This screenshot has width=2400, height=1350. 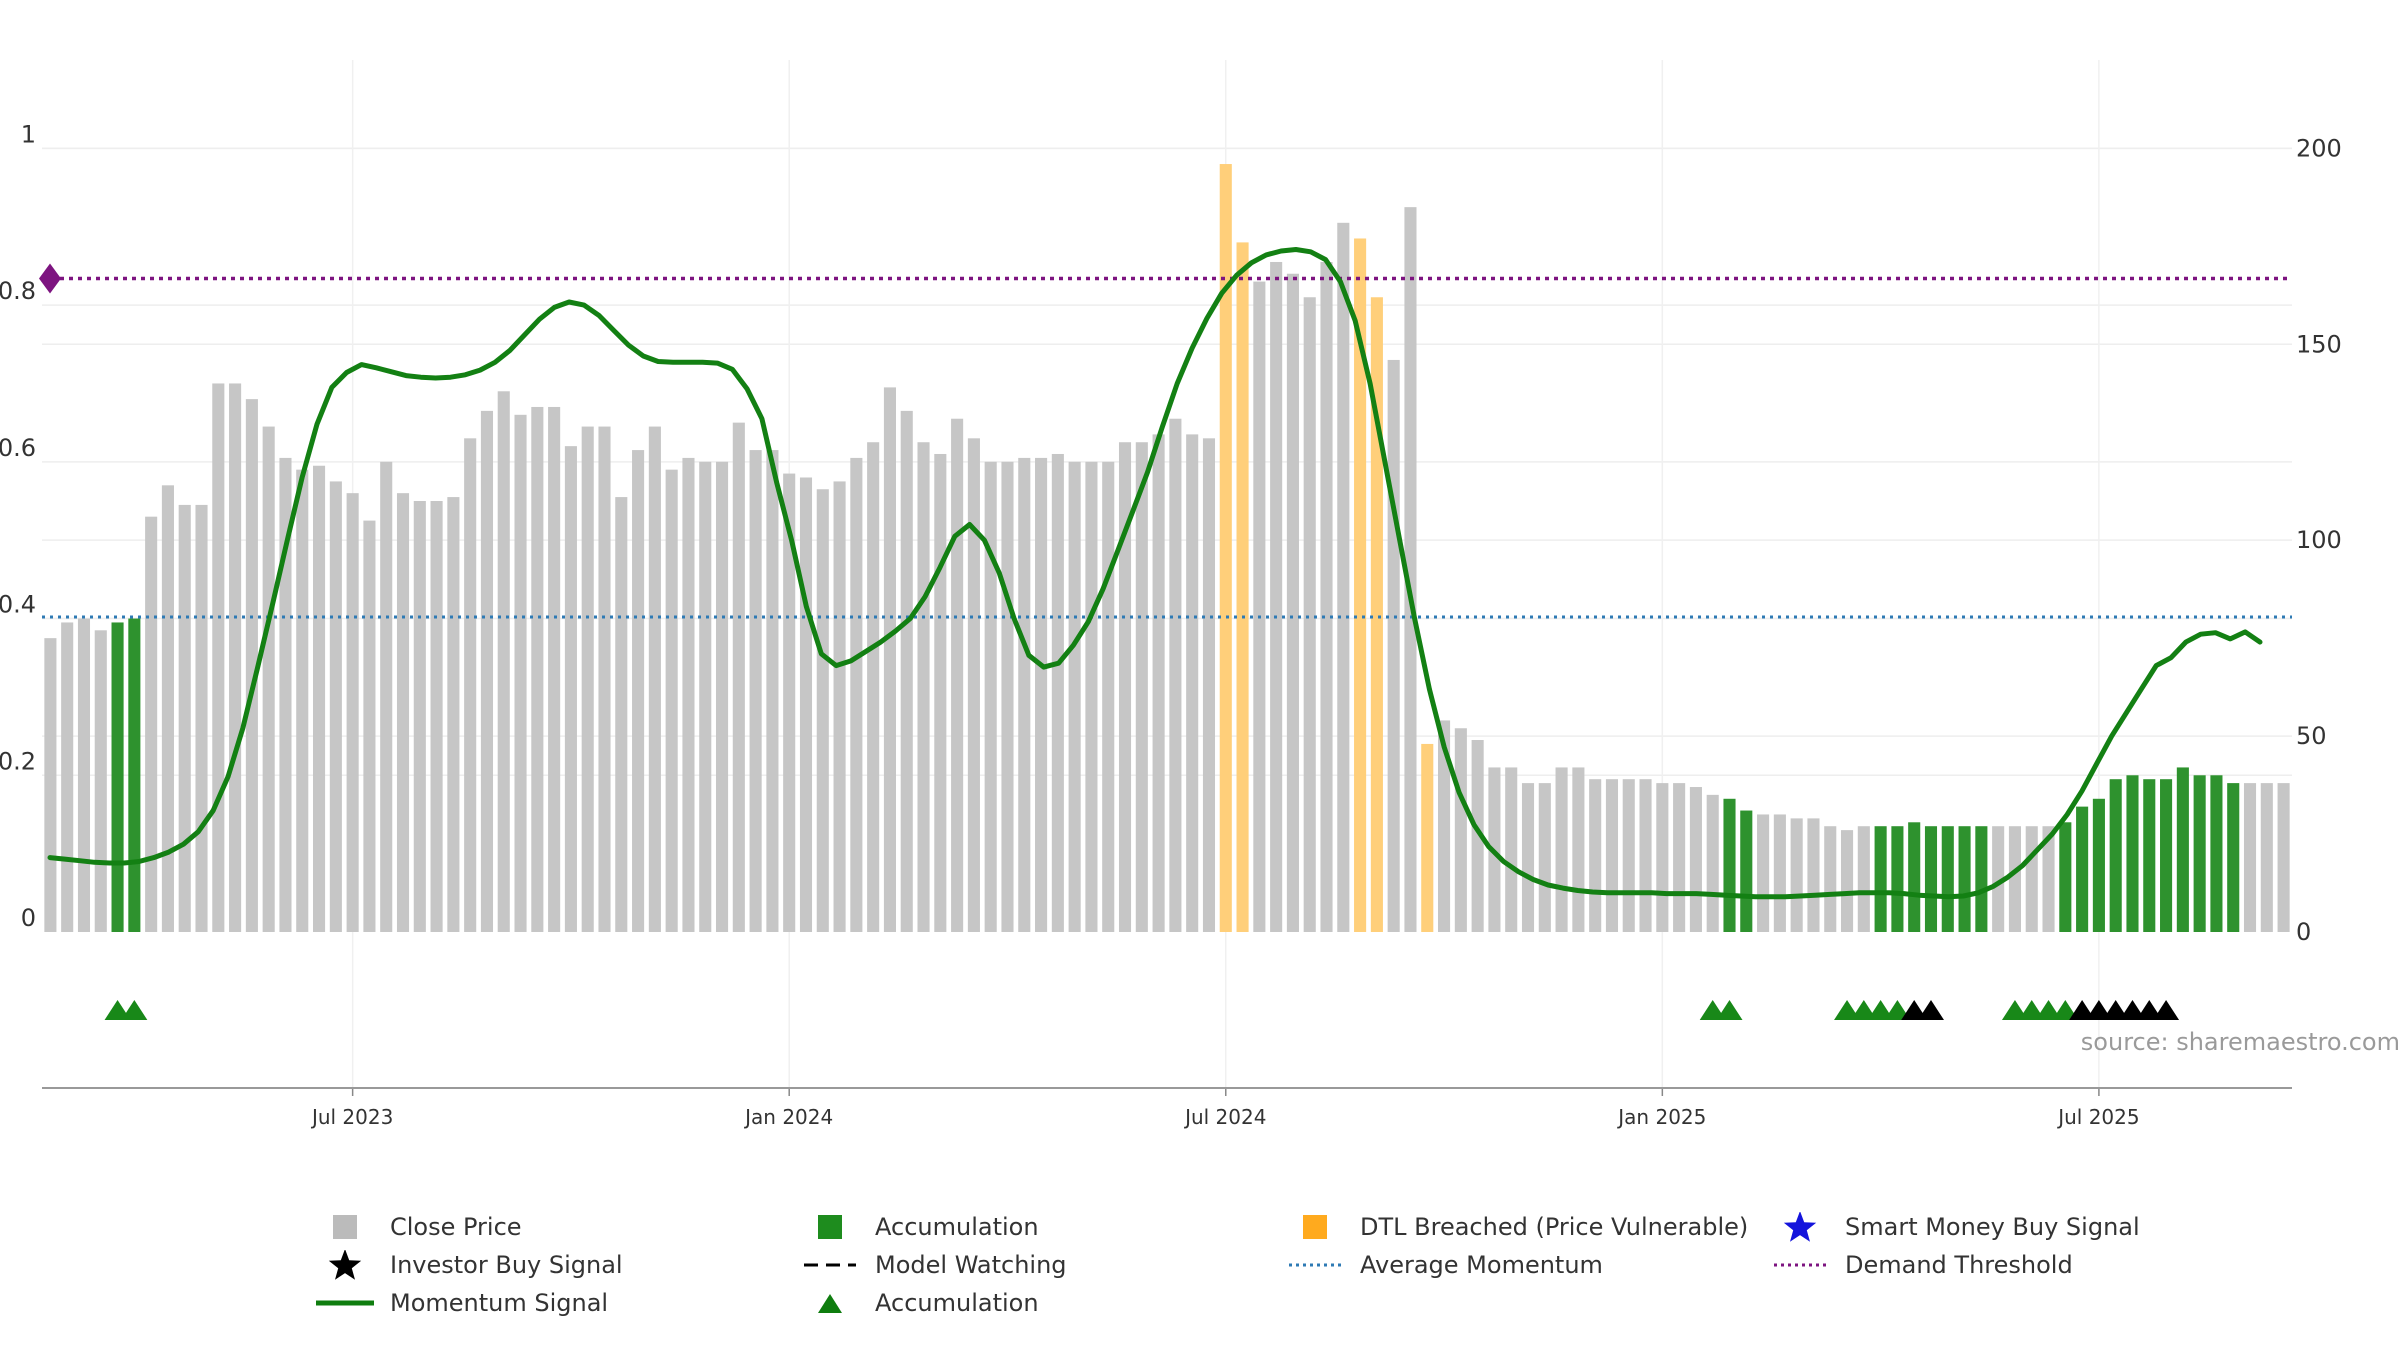 What do you see at coordinates (971, 1265) in the screenshot?
I see `legend-label: Model Watching` at bounding box center [971, 1265].